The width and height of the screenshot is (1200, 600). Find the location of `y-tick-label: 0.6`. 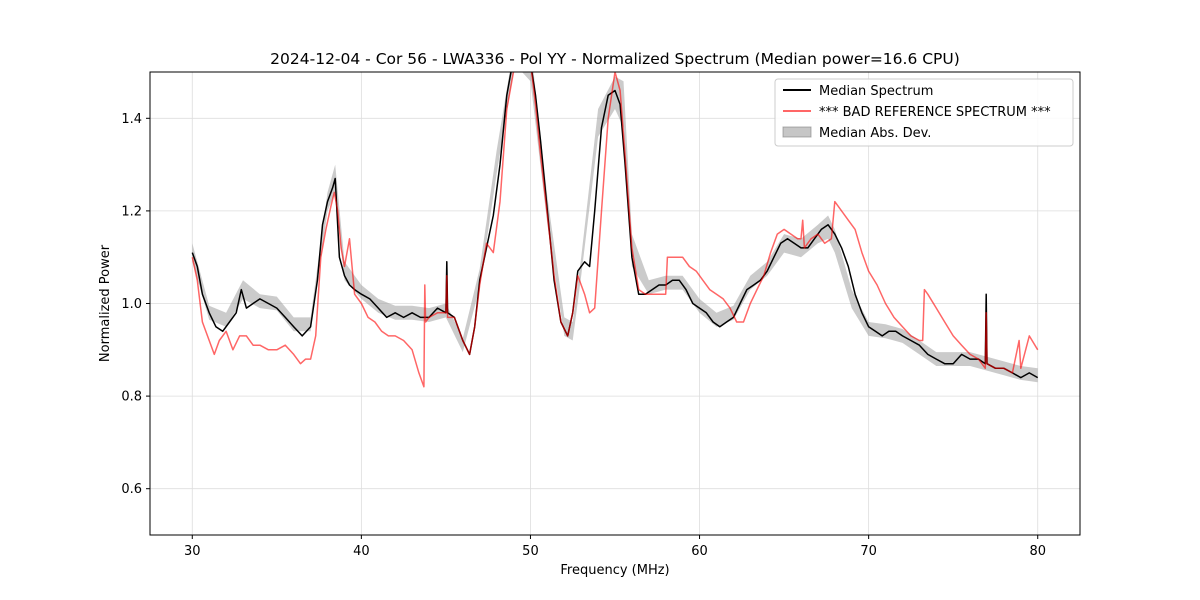

y-tick-label: 0.6 is located at coordinates (131, 489).